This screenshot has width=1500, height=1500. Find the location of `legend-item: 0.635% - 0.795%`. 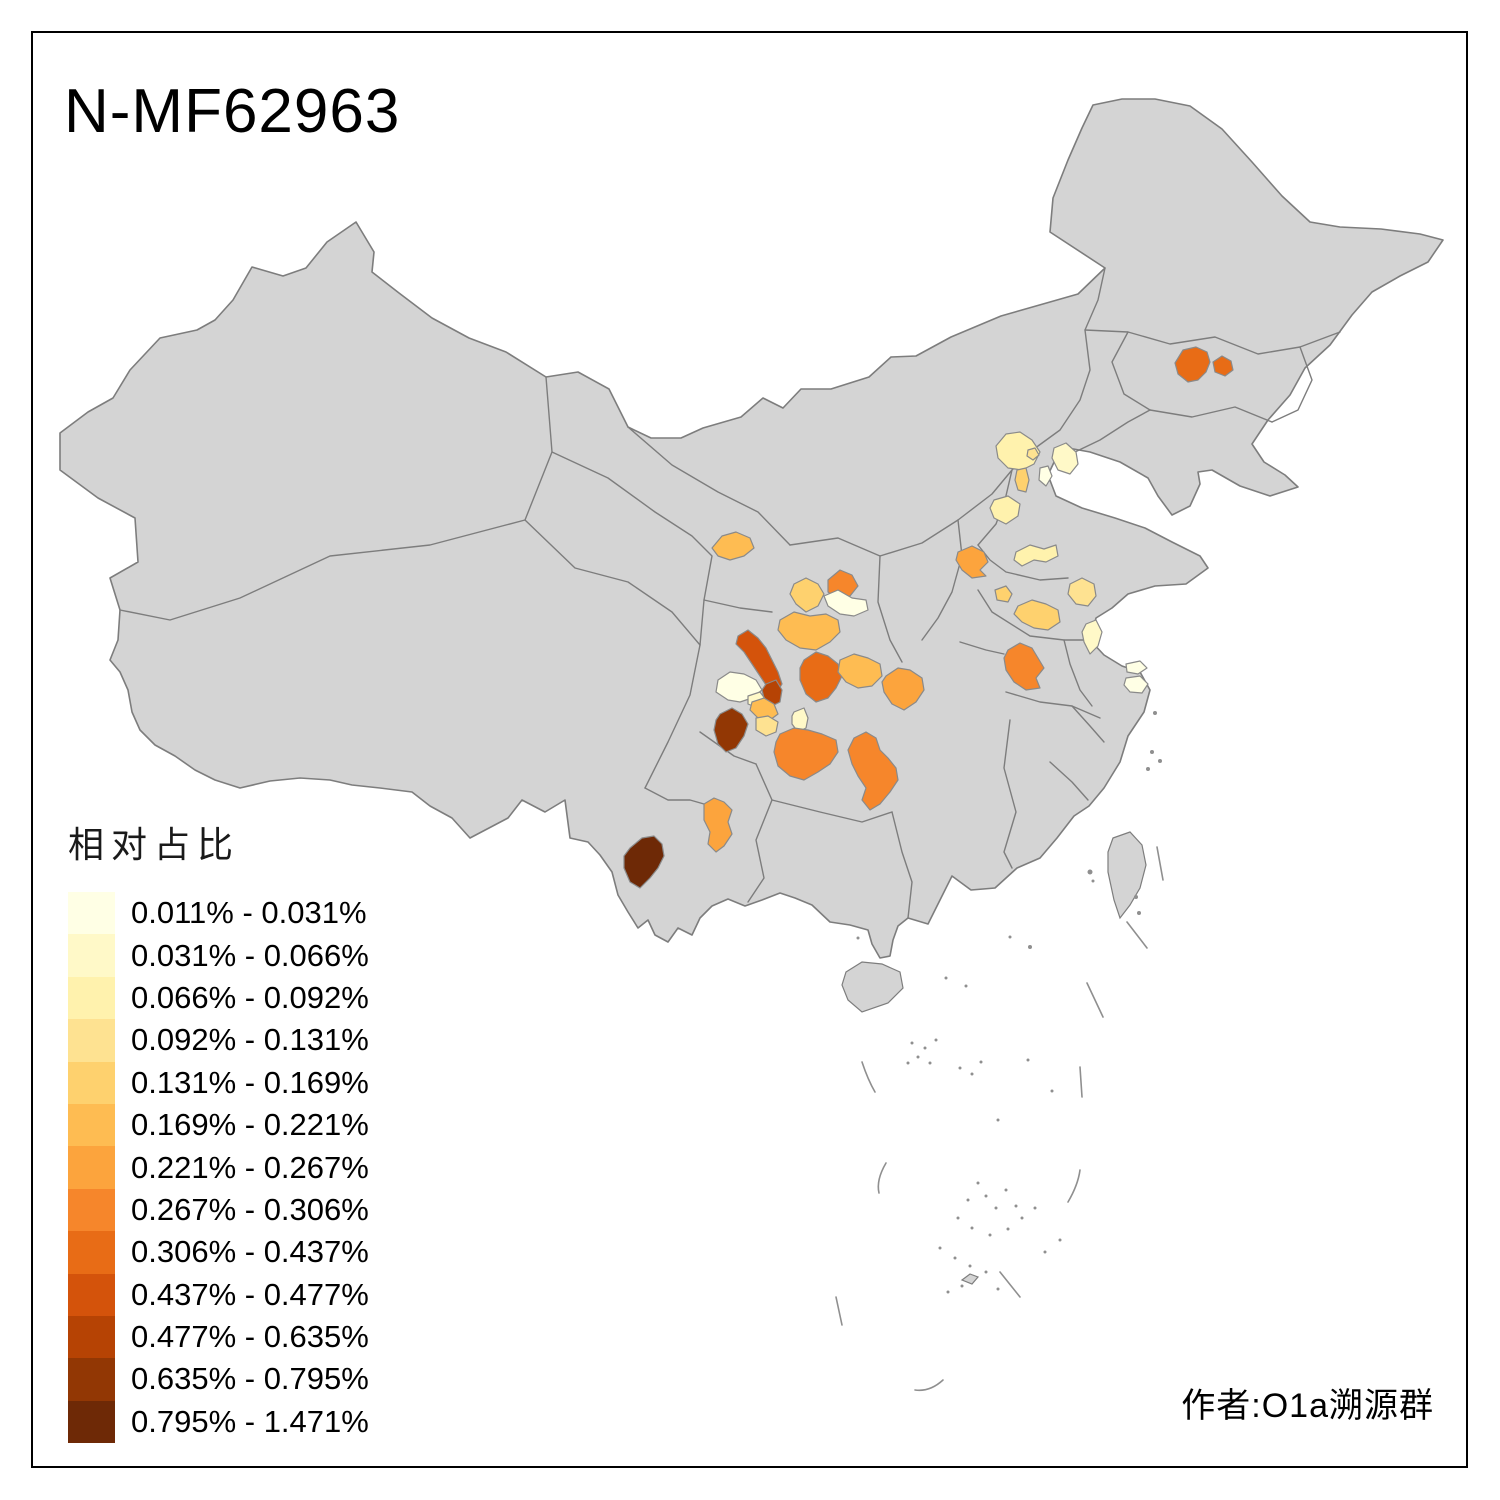

legend-item: 0.635% - 0.795% is located at coordinates (218, 1379).